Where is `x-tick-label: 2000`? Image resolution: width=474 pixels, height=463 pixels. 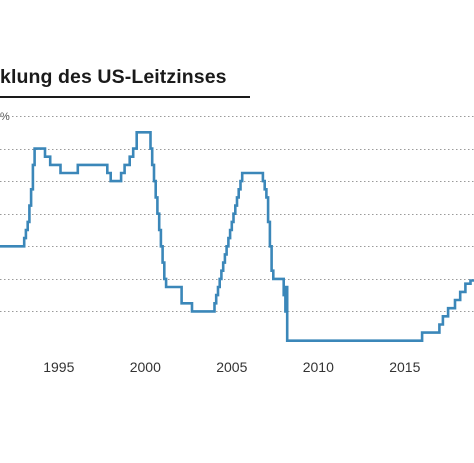
x-tick-label: 2000 is located at coordinates (145, 367).